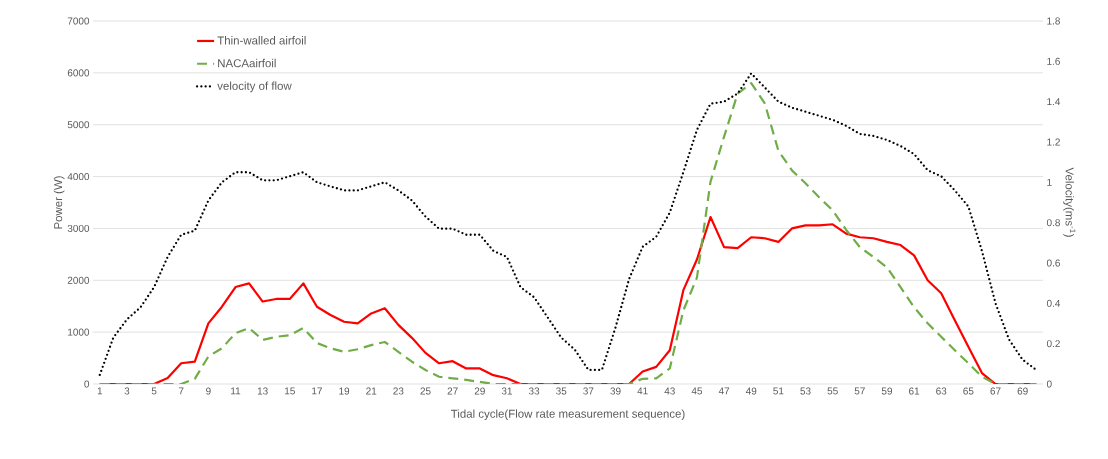 This screenshot has height=459, width=1108. Describe the element at coordinates (778, 391) in the screenshot. I see `x-tick-label: 51` at that location.